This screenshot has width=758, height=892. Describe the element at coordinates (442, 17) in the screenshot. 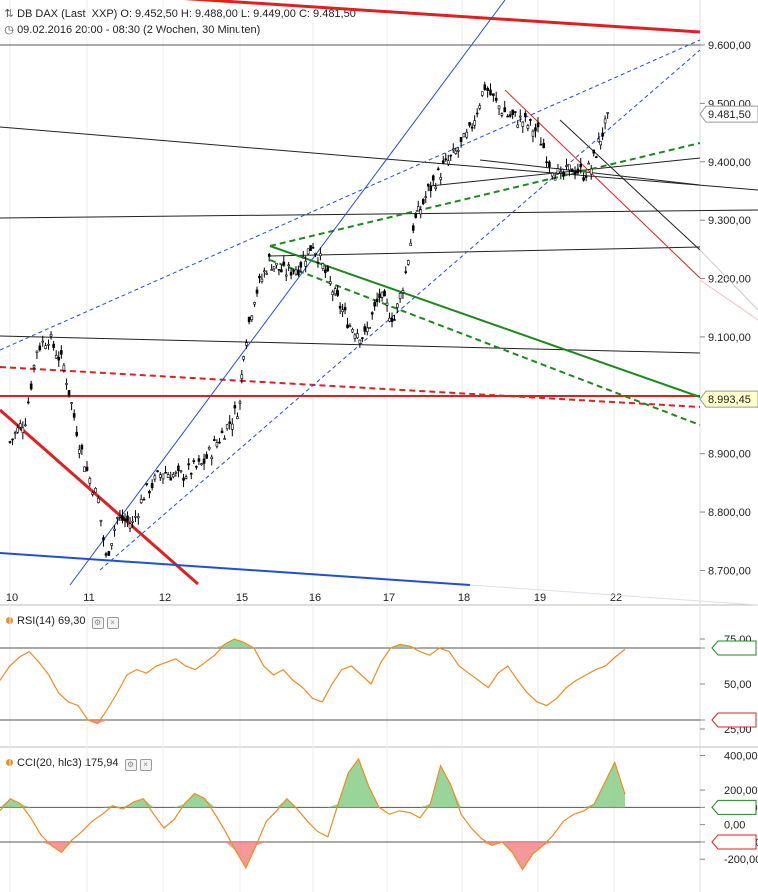

I see `red-trendline-top` at that location.